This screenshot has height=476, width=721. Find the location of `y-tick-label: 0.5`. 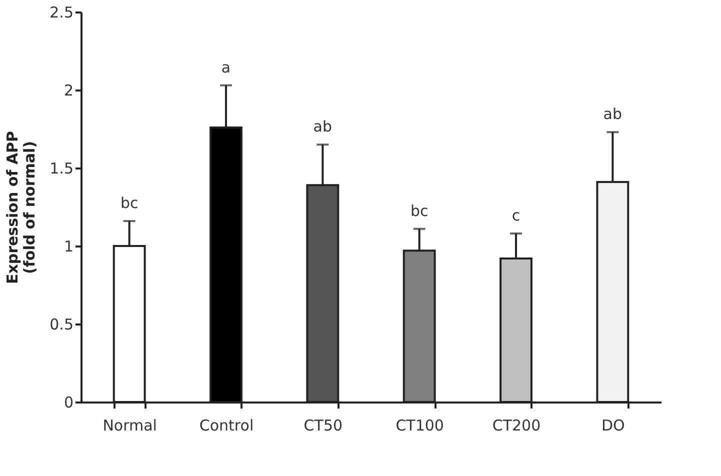

y-tick-label: 0.5 is located at coordinates (62, 325).